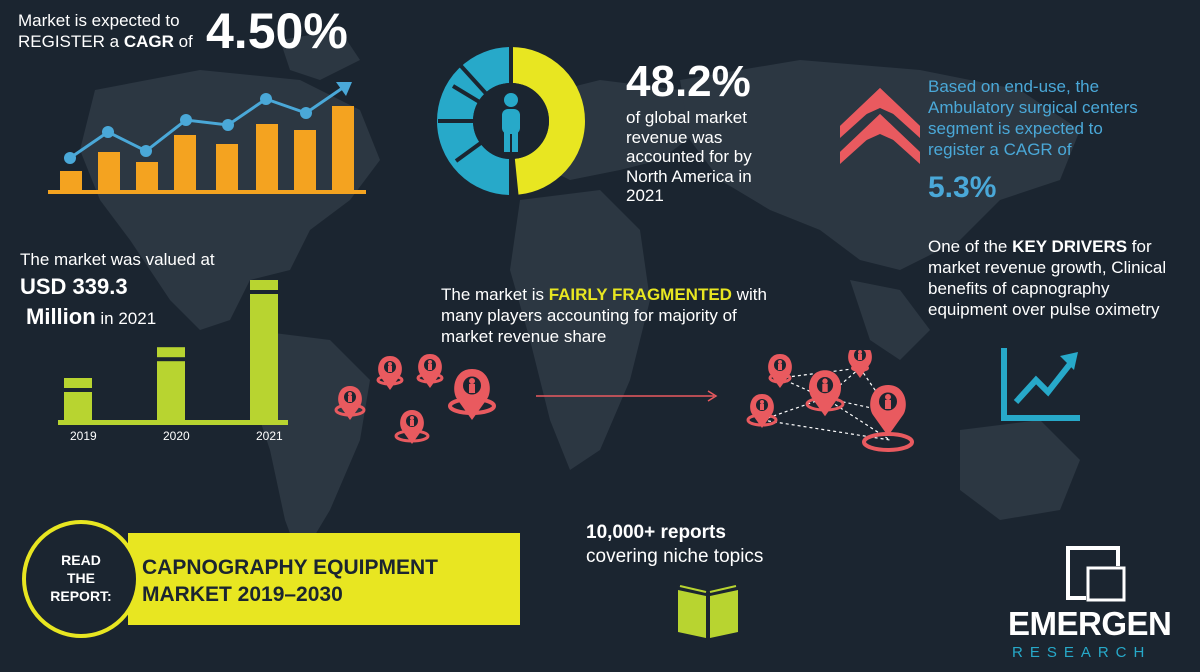 This screenshot has width=1200, height=672. I want to click on bar-chart-icon, so click(173, 352).